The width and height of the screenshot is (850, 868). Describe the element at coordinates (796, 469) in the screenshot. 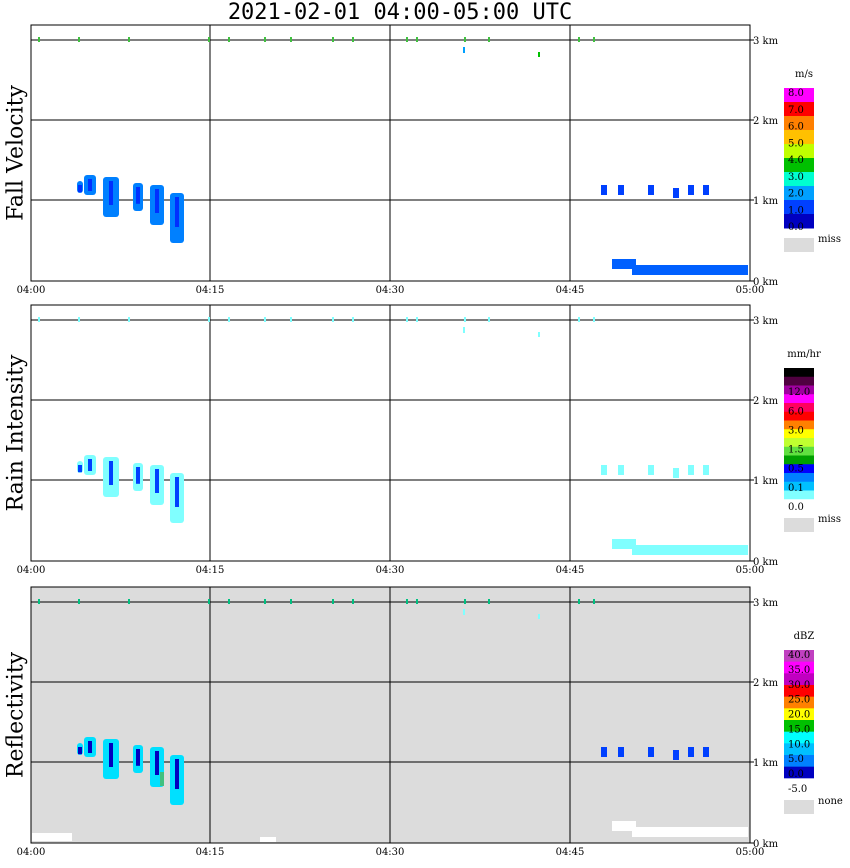

I see `panel2-colorbar-label: 0.5` at that location.